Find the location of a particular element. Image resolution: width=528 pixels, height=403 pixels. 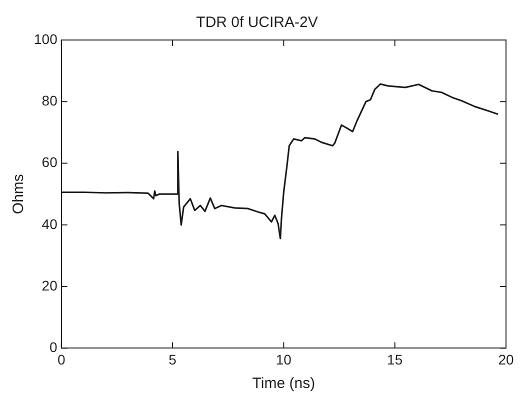

x-axis-title: Time (ns) is located at coordinates (284, 383).